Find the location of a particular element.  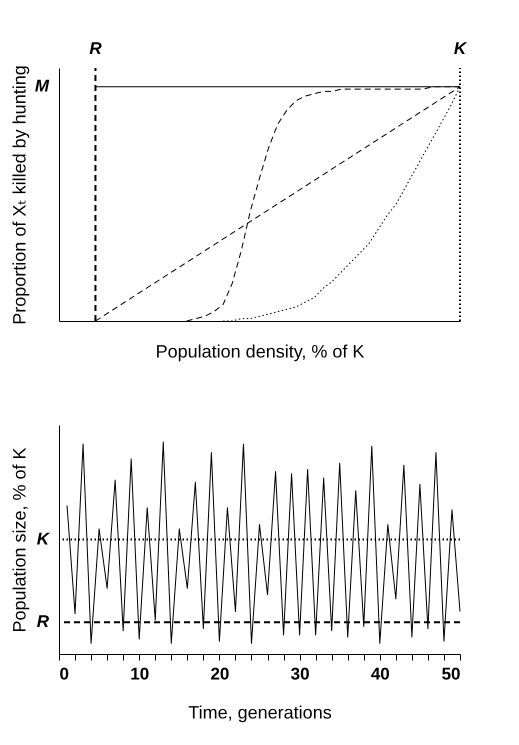

x-tick-label: 10 is located at coordinates (140, 674).